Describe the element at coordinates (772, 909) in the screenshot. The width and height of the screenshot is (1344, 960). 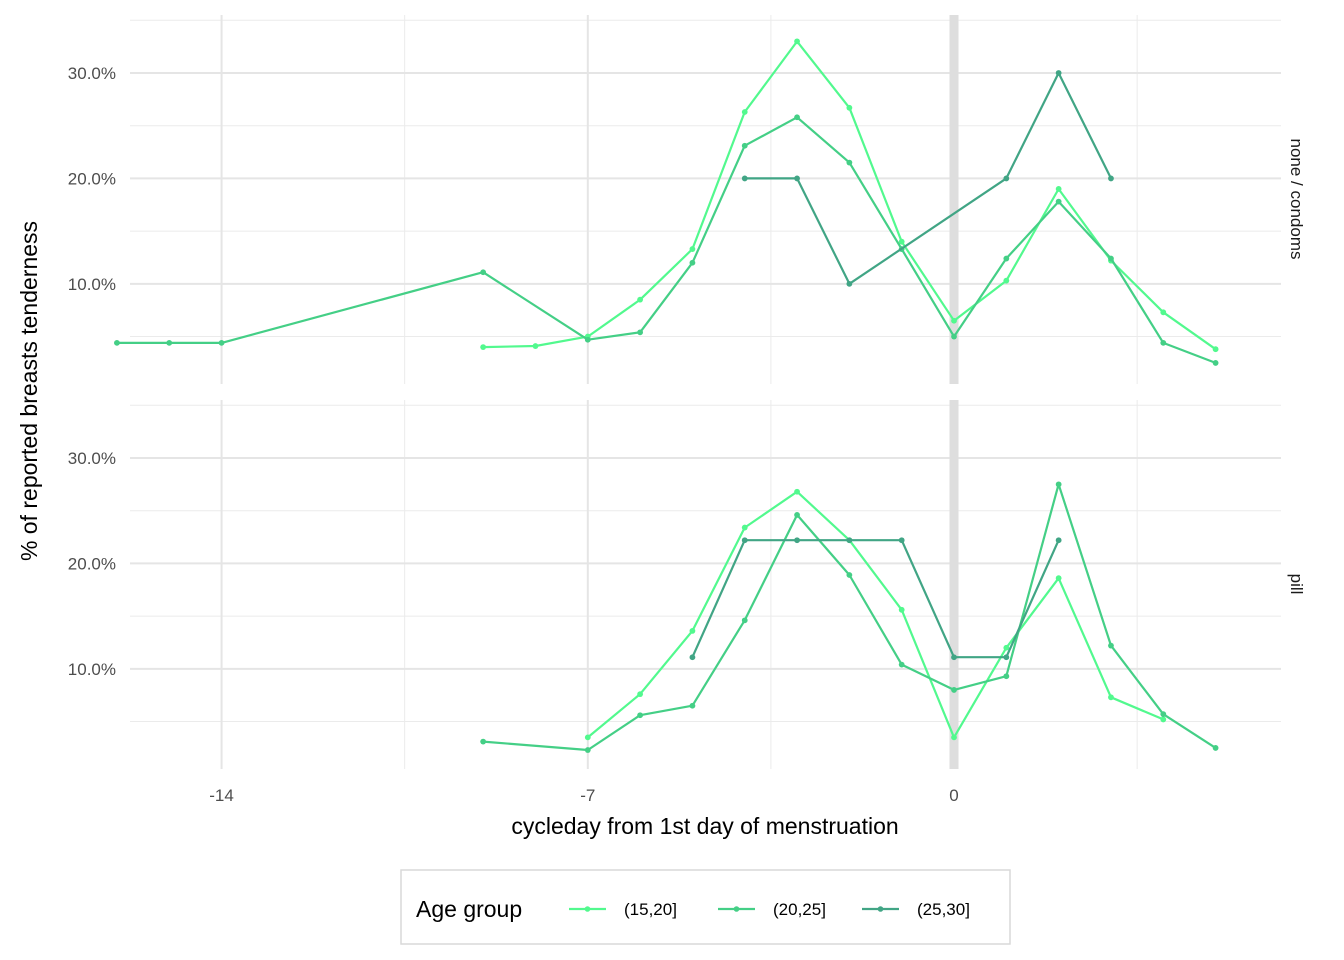
I see `legend-key-20-25: (20,25]` at that location.